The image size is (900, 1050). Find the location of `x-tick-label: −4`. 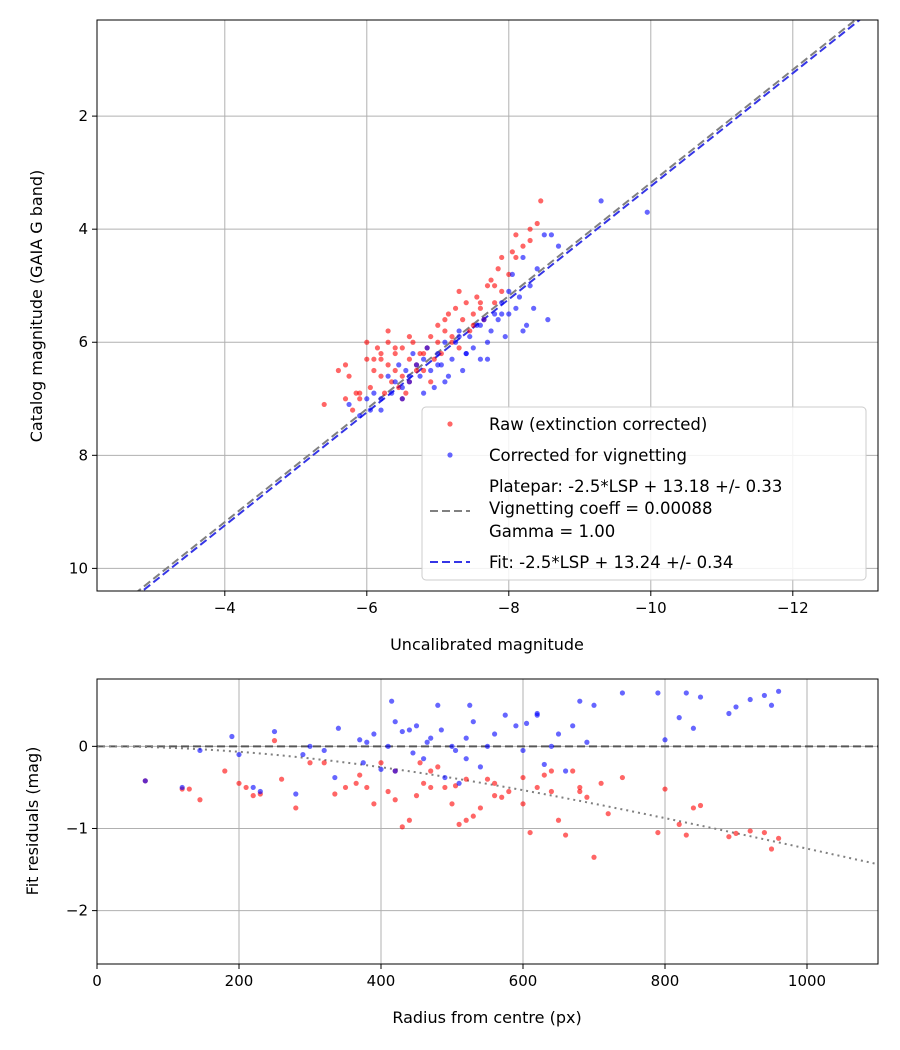

x-tick-label: −4 is located at coordinates (225, 608).